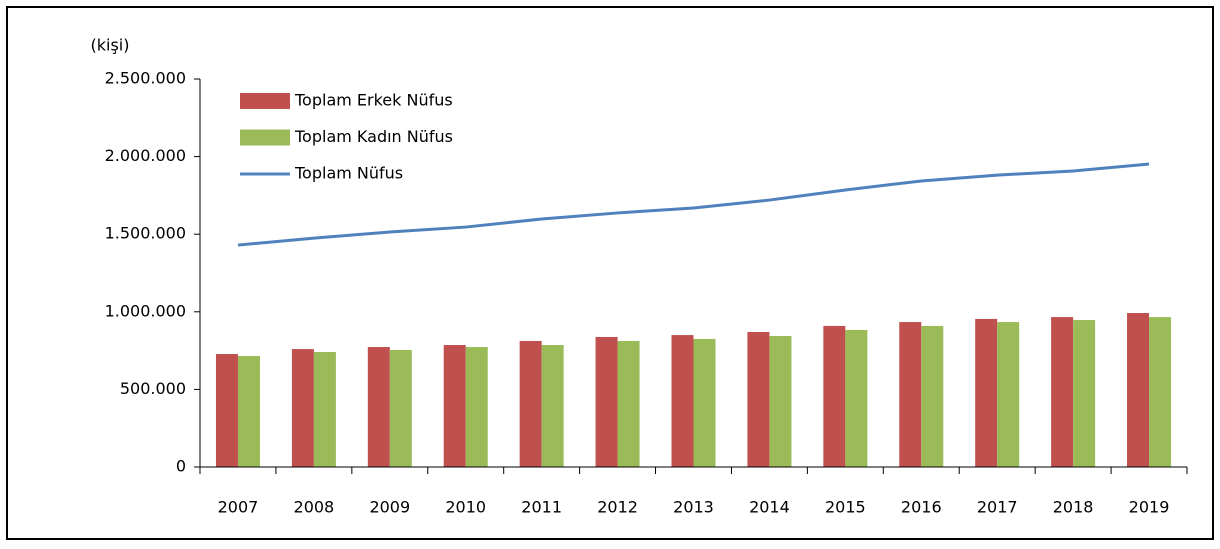 The width and height of the screenshot is (1220, 549). Describe the element at coordinates (153, 388) in the screenshot. I see `y-tick-label: 500.000` at that location.